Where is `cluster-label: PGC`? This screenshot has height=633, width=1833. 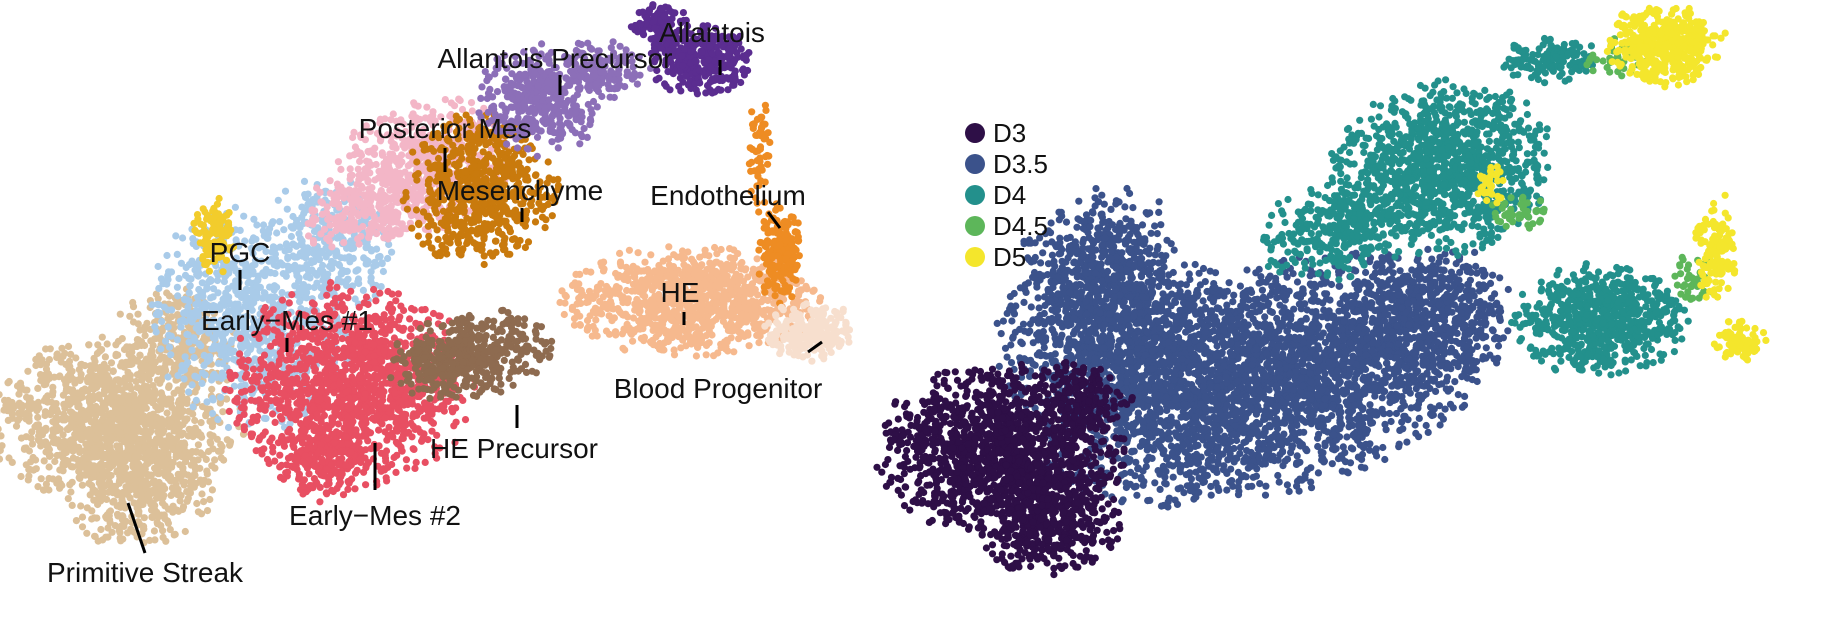 cluster-label: PGC is located at coordinates (240, 252).